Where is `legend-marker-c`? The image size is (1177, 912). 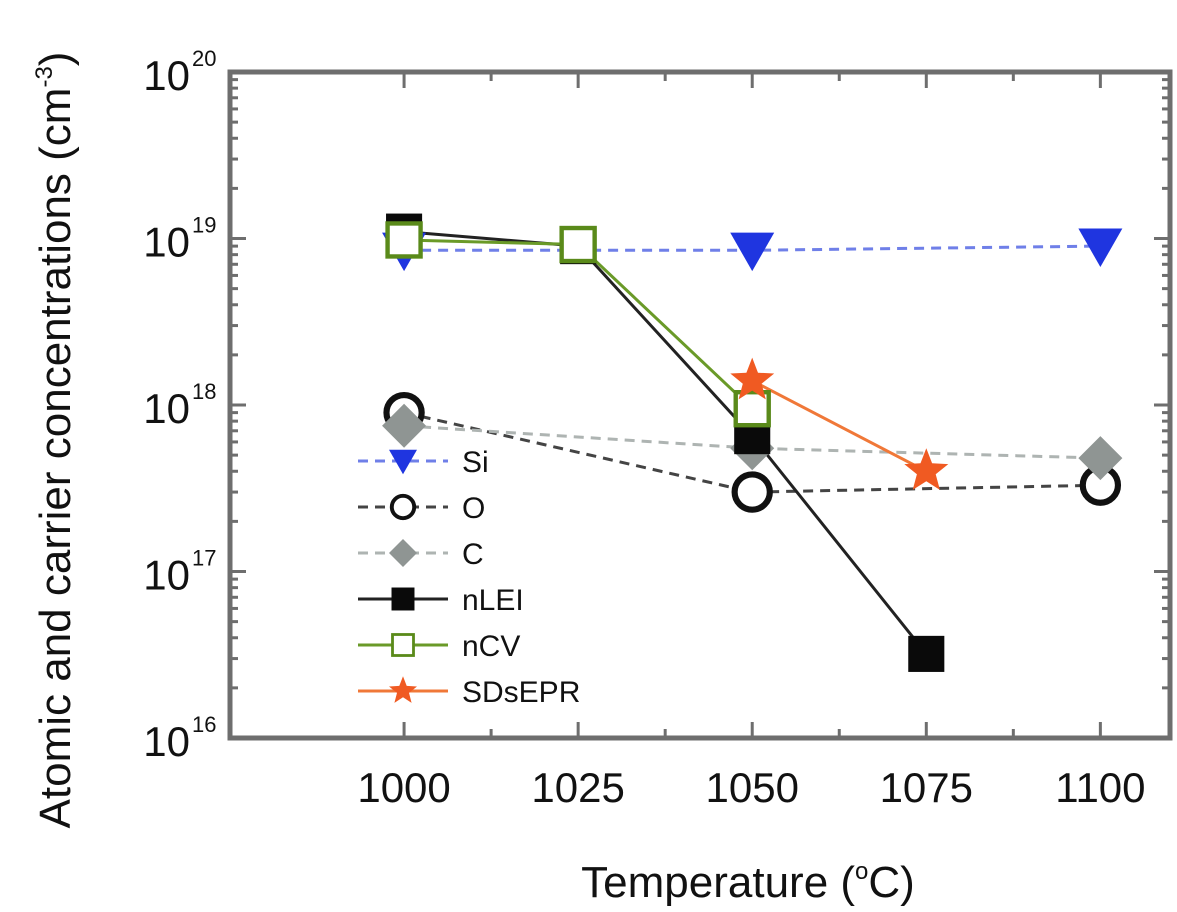 legend-marker-c is located at coordinates (403, 553).